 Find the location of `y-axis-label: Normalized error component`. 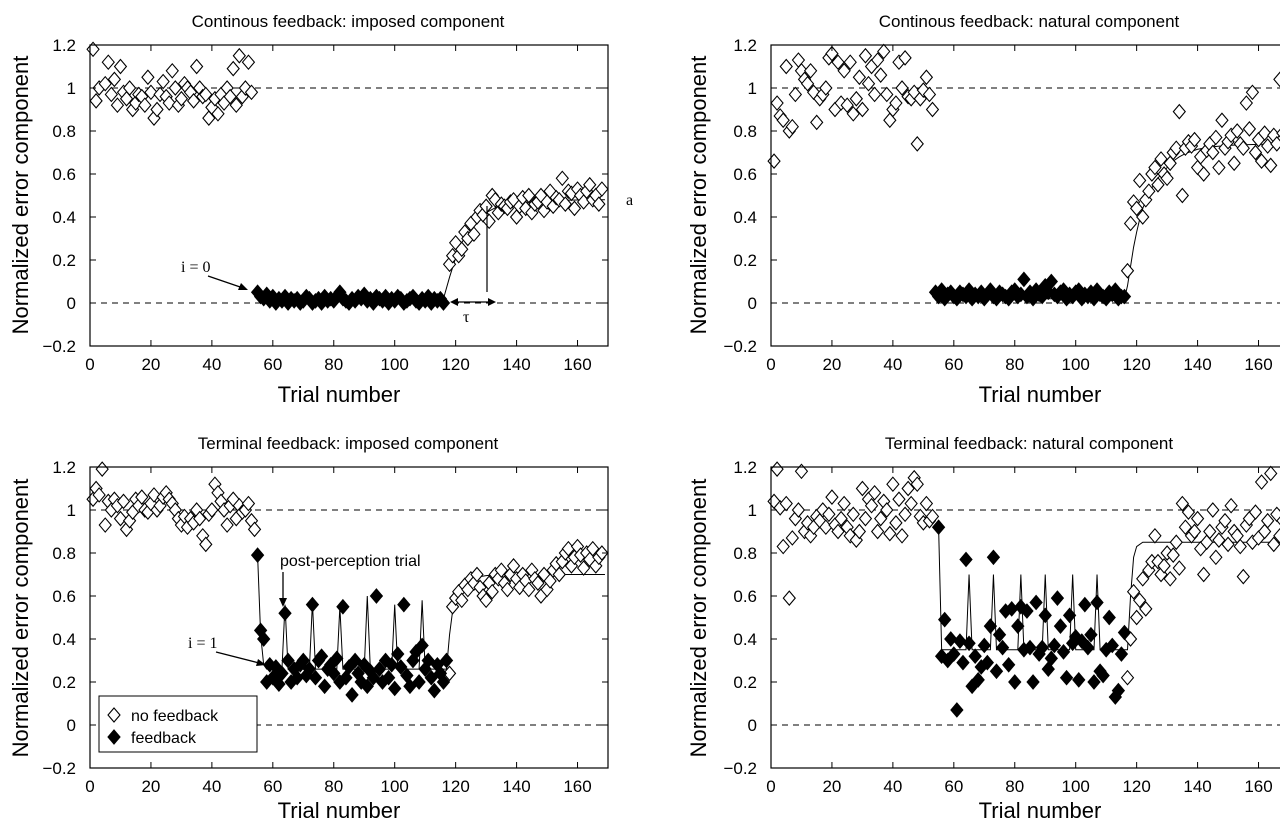

y-axis-label: Normalized error component is located at coordinates (20, 618).